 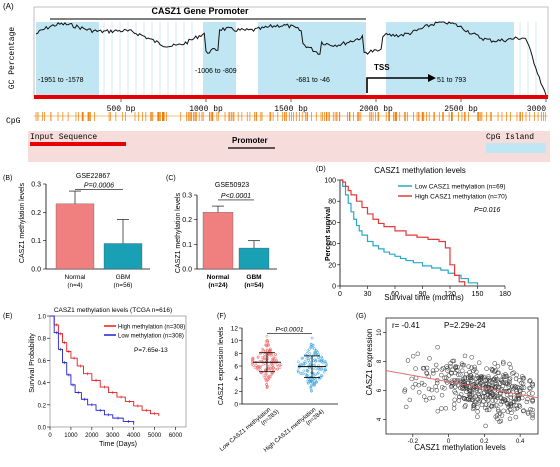 I want to click on panel-e-xlabel: Time (Days), so click(x=118, y=444).